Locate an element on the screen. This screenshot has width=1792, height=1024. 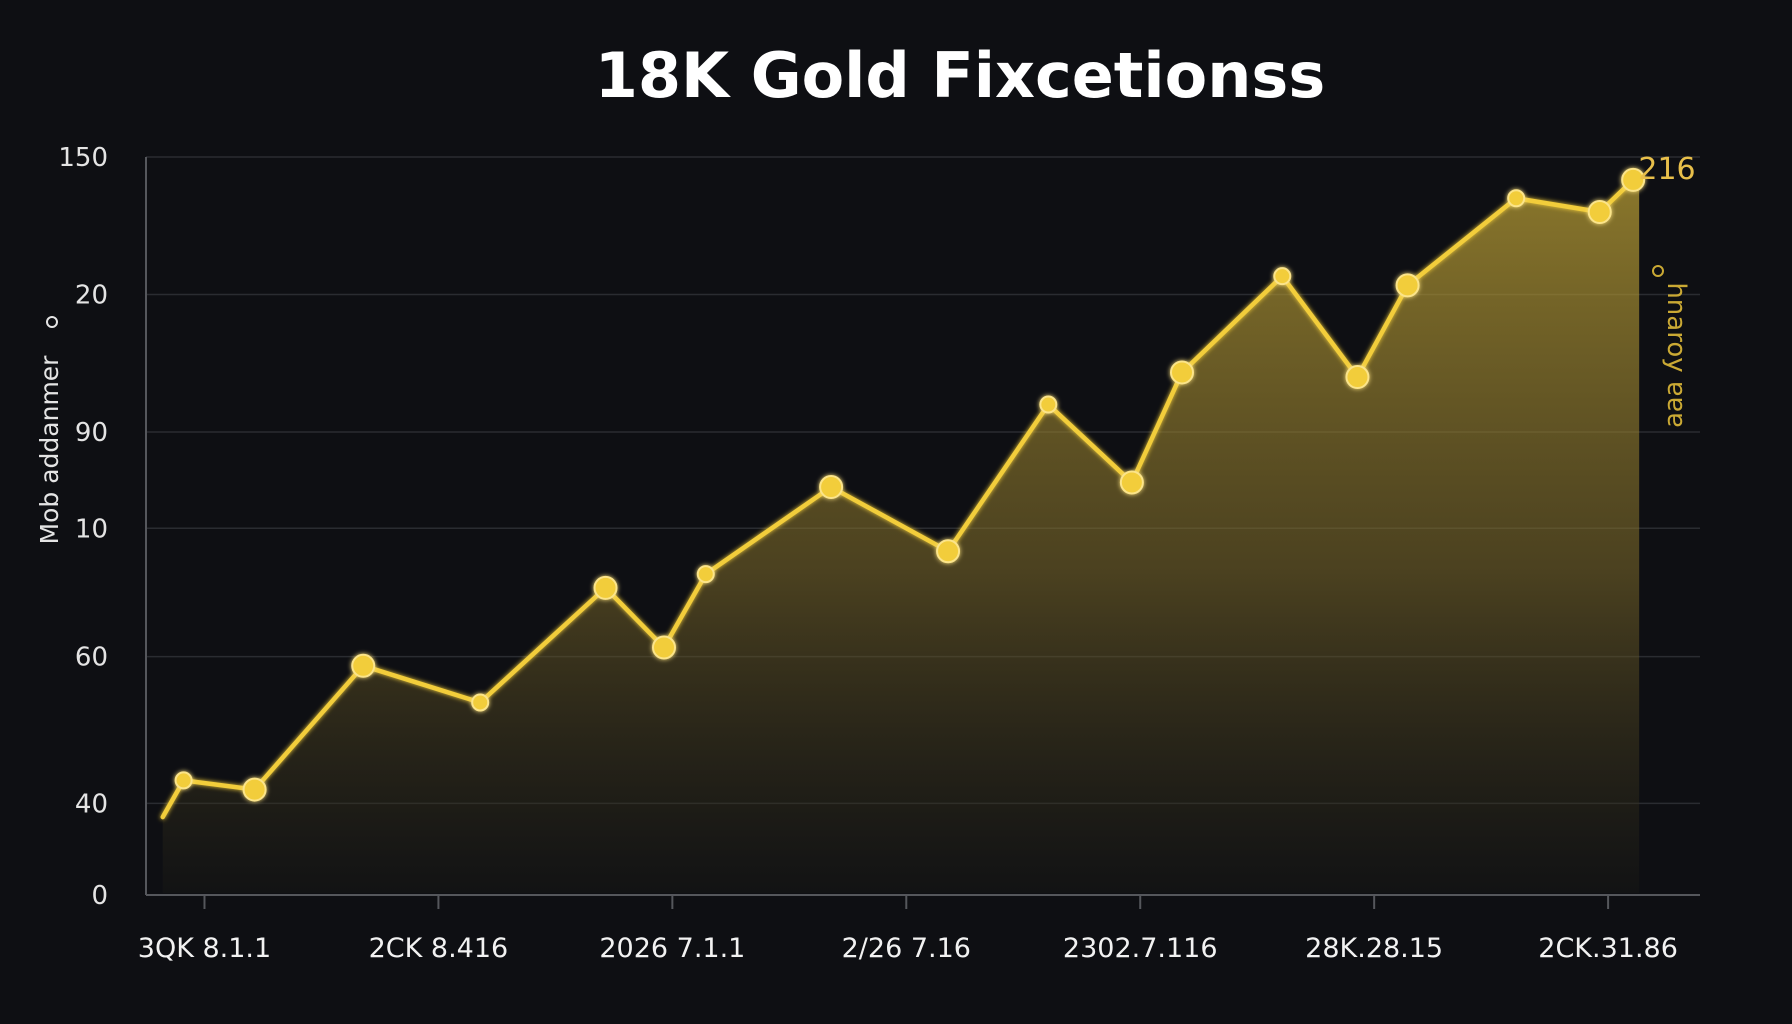
y-axis-label: Mob addanmer is located at coordinates (49, 450).